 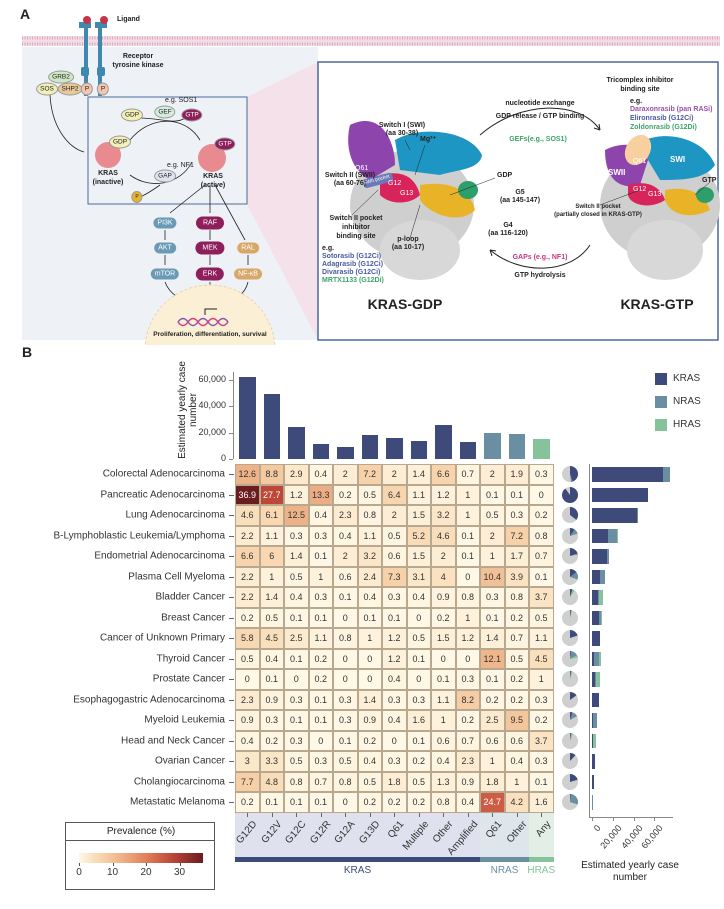 What do you see at coordinates (138, 65) in the screenshot?
I see `receptor-label-2: tyrosine kinase` at bounding box center [138, 65].